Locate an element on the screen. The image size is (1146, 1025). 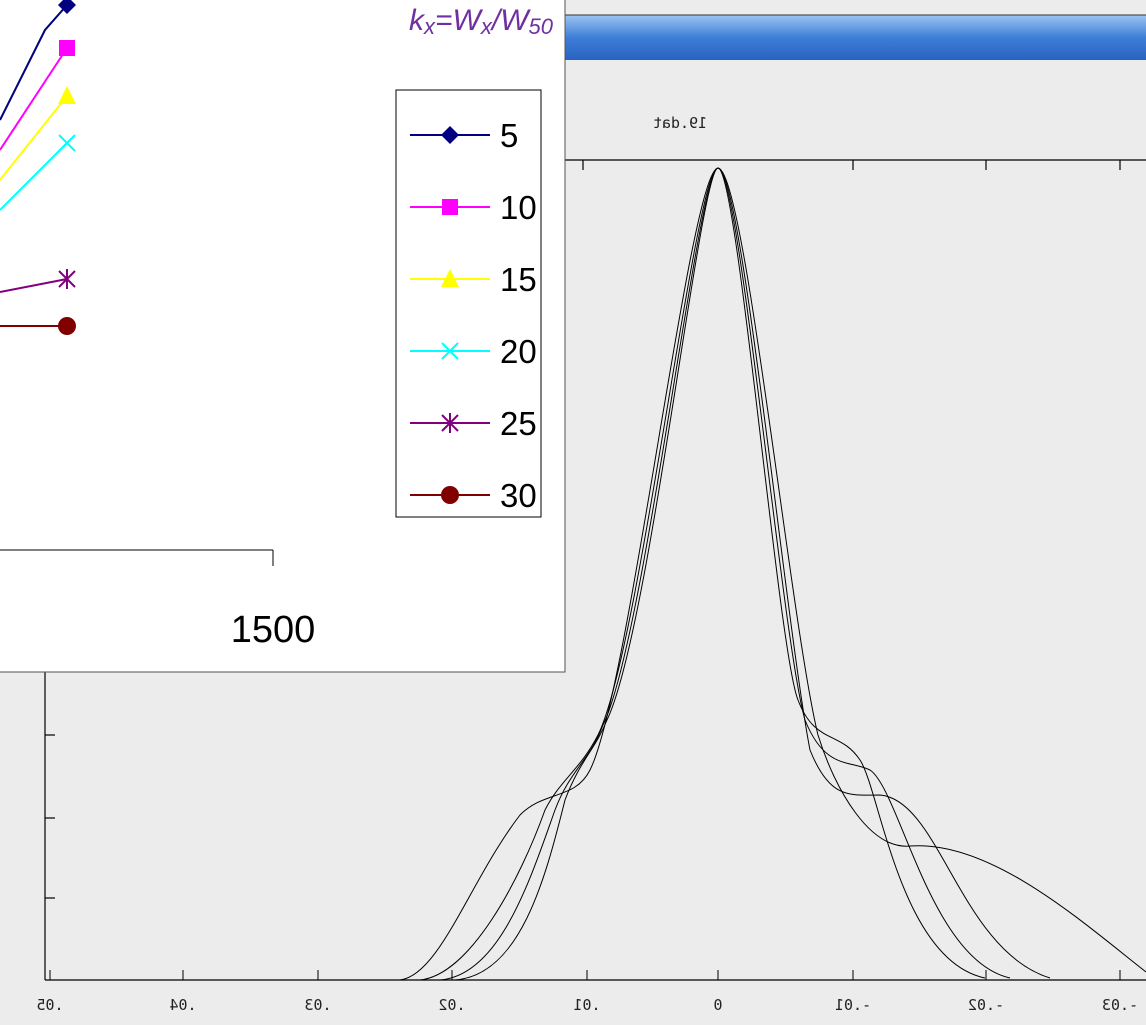
legend-label: 5 is located at coordinates (509, 135).